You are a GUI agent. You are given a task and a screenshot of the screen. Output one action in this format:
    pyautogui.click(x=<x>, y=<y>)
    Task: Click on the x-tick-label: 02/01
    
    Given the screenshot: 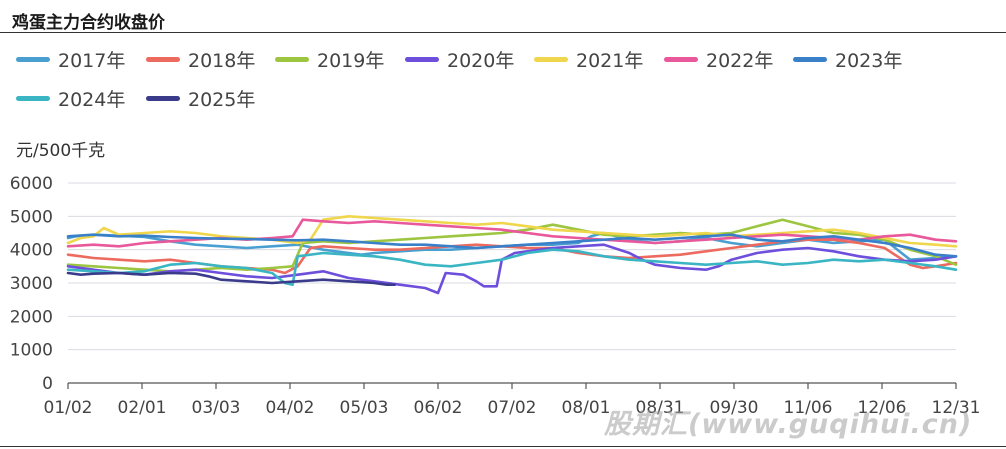 What is the action you would take?
    pyautogui.click(x=142, y=408)
    